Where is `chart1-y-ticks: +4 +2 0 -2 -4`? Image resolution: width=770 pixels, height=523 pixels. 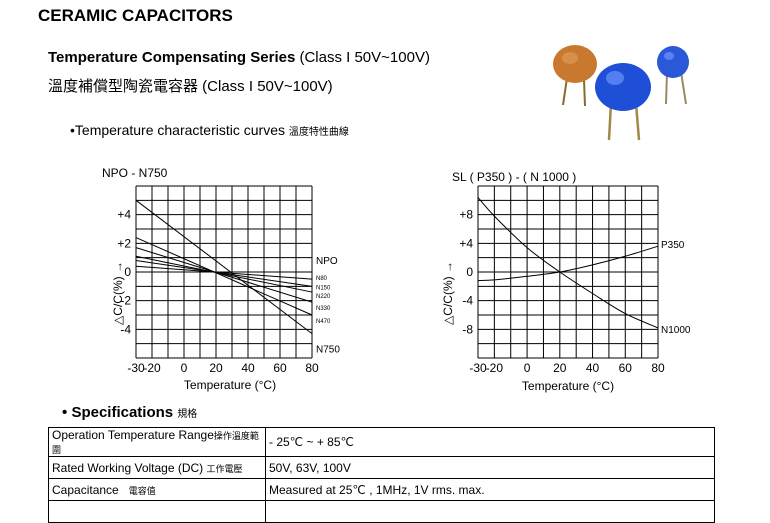 chart1-y-ticks: +4 +2 0 -2 -4 is located at coordinates (124, 272).